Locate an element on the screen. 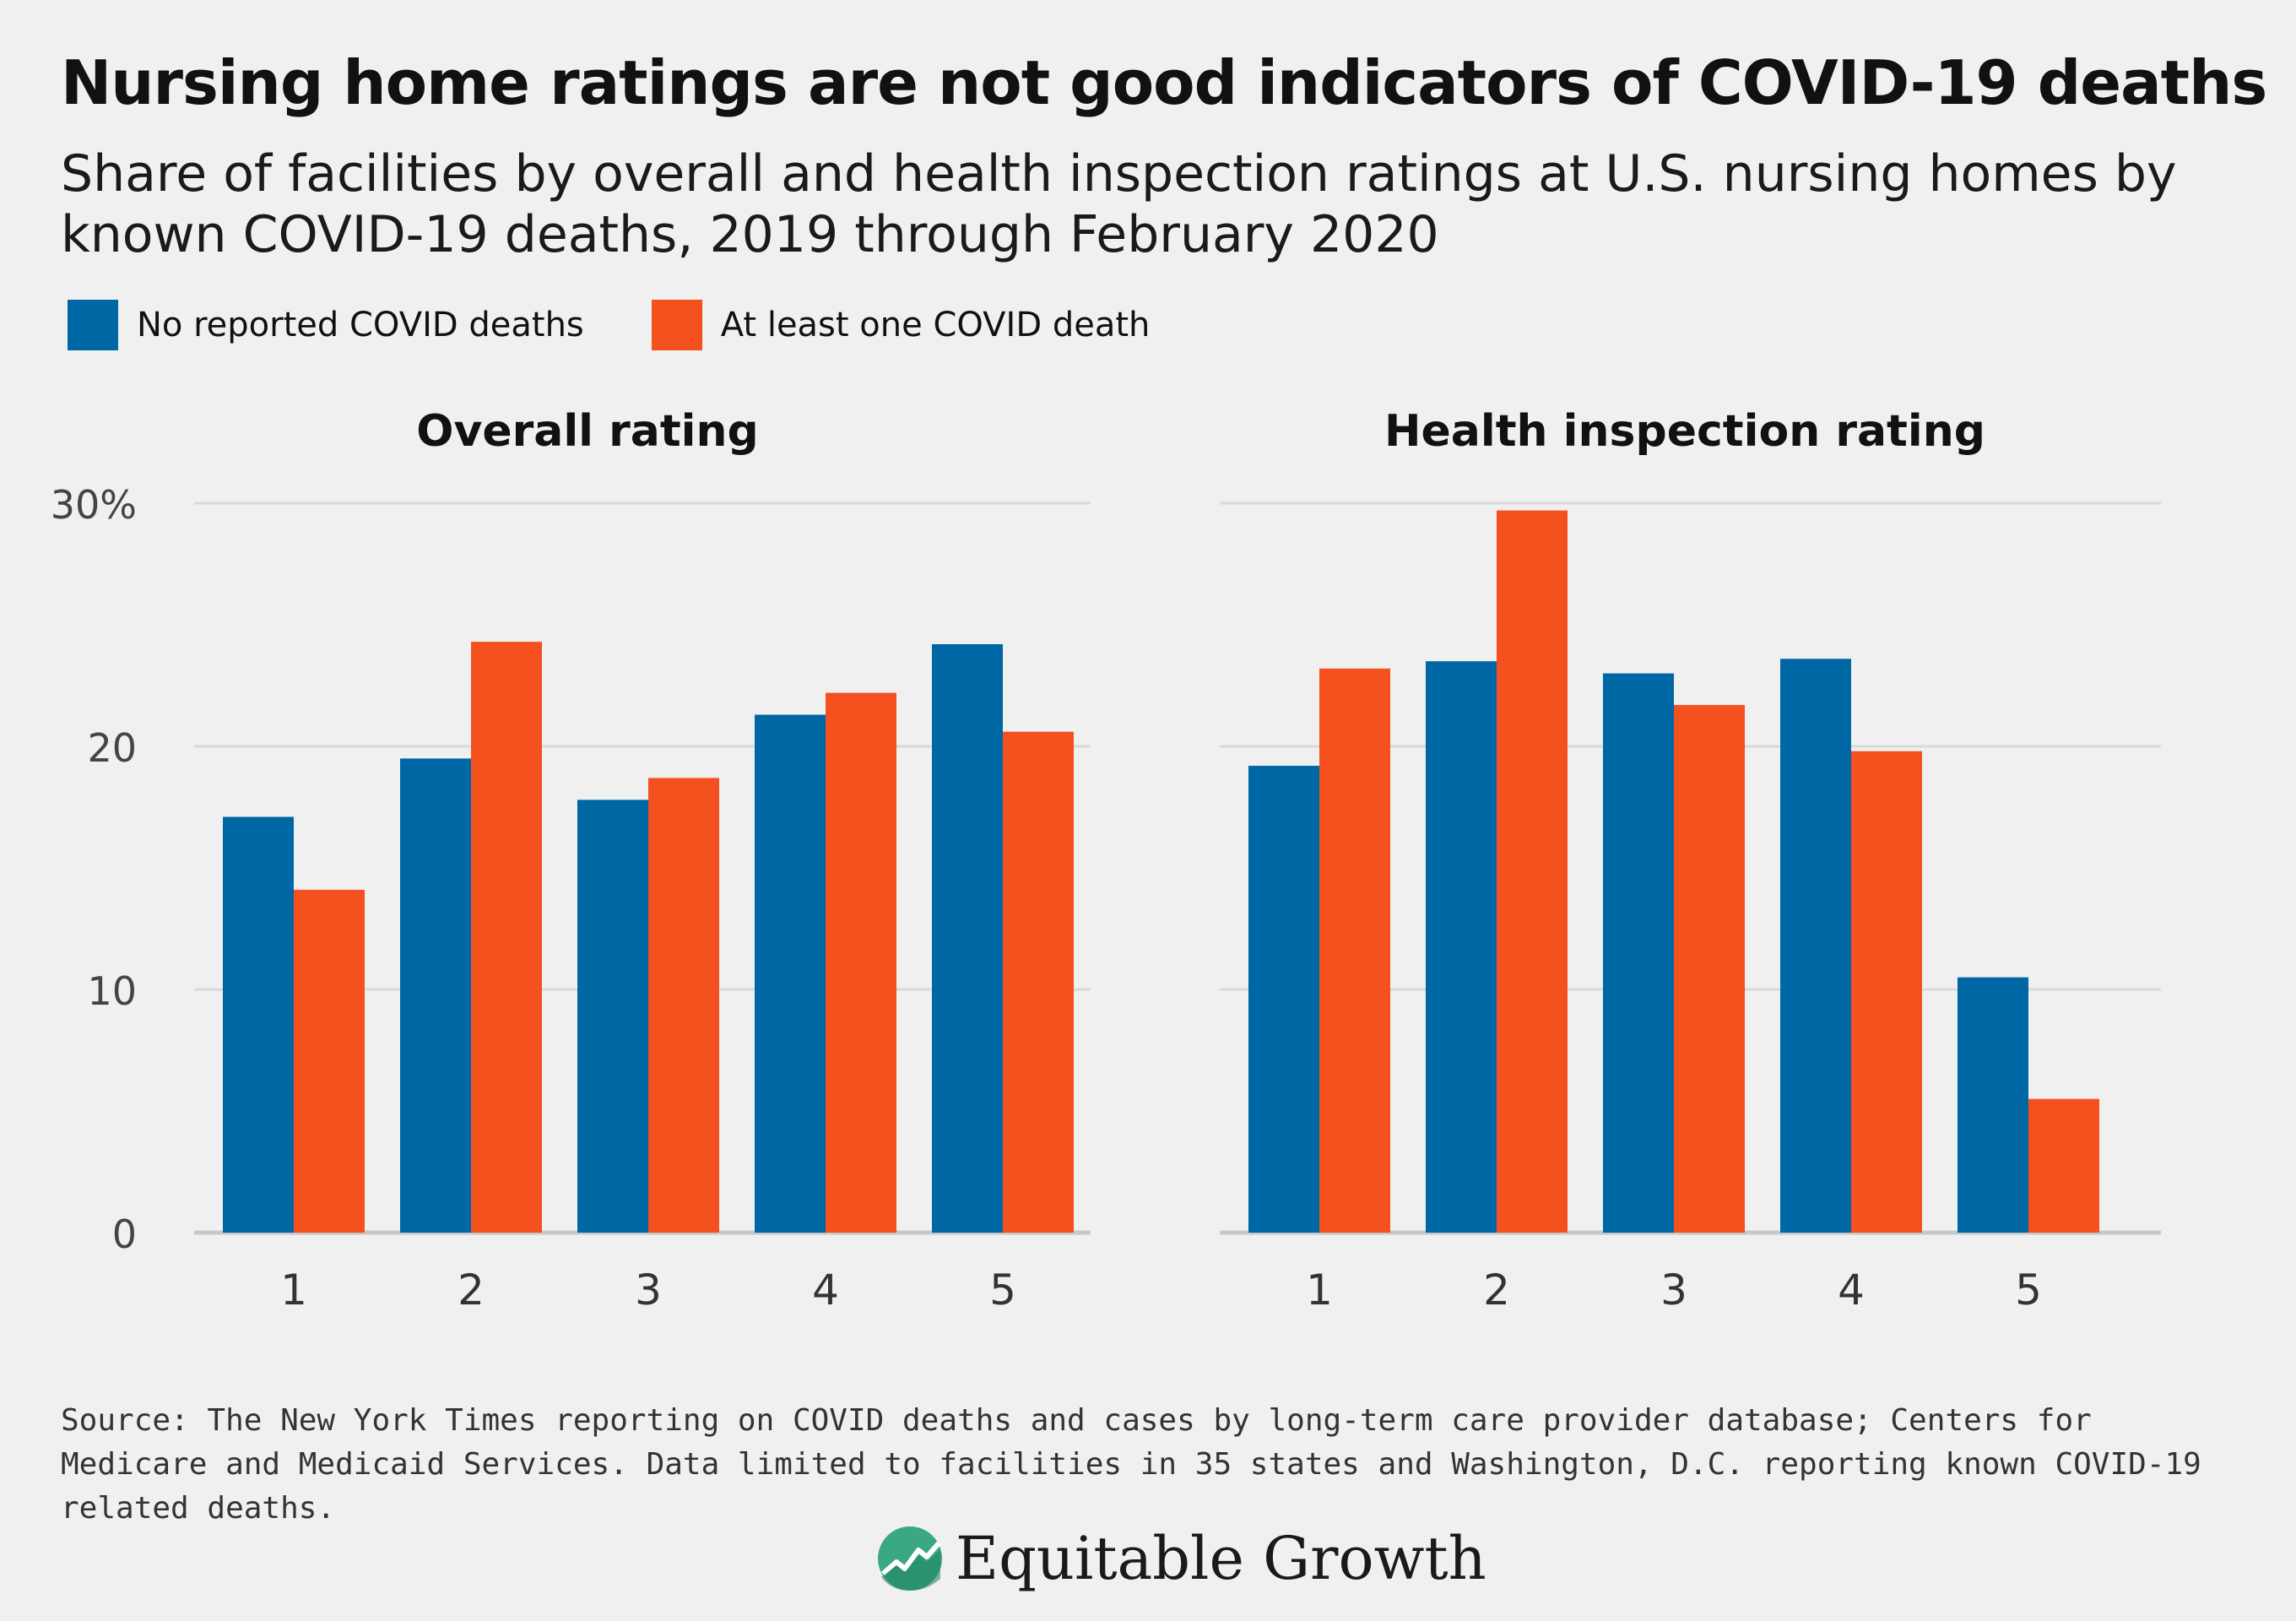  panel-title: Overall rating is located at coordinates (587, 431).